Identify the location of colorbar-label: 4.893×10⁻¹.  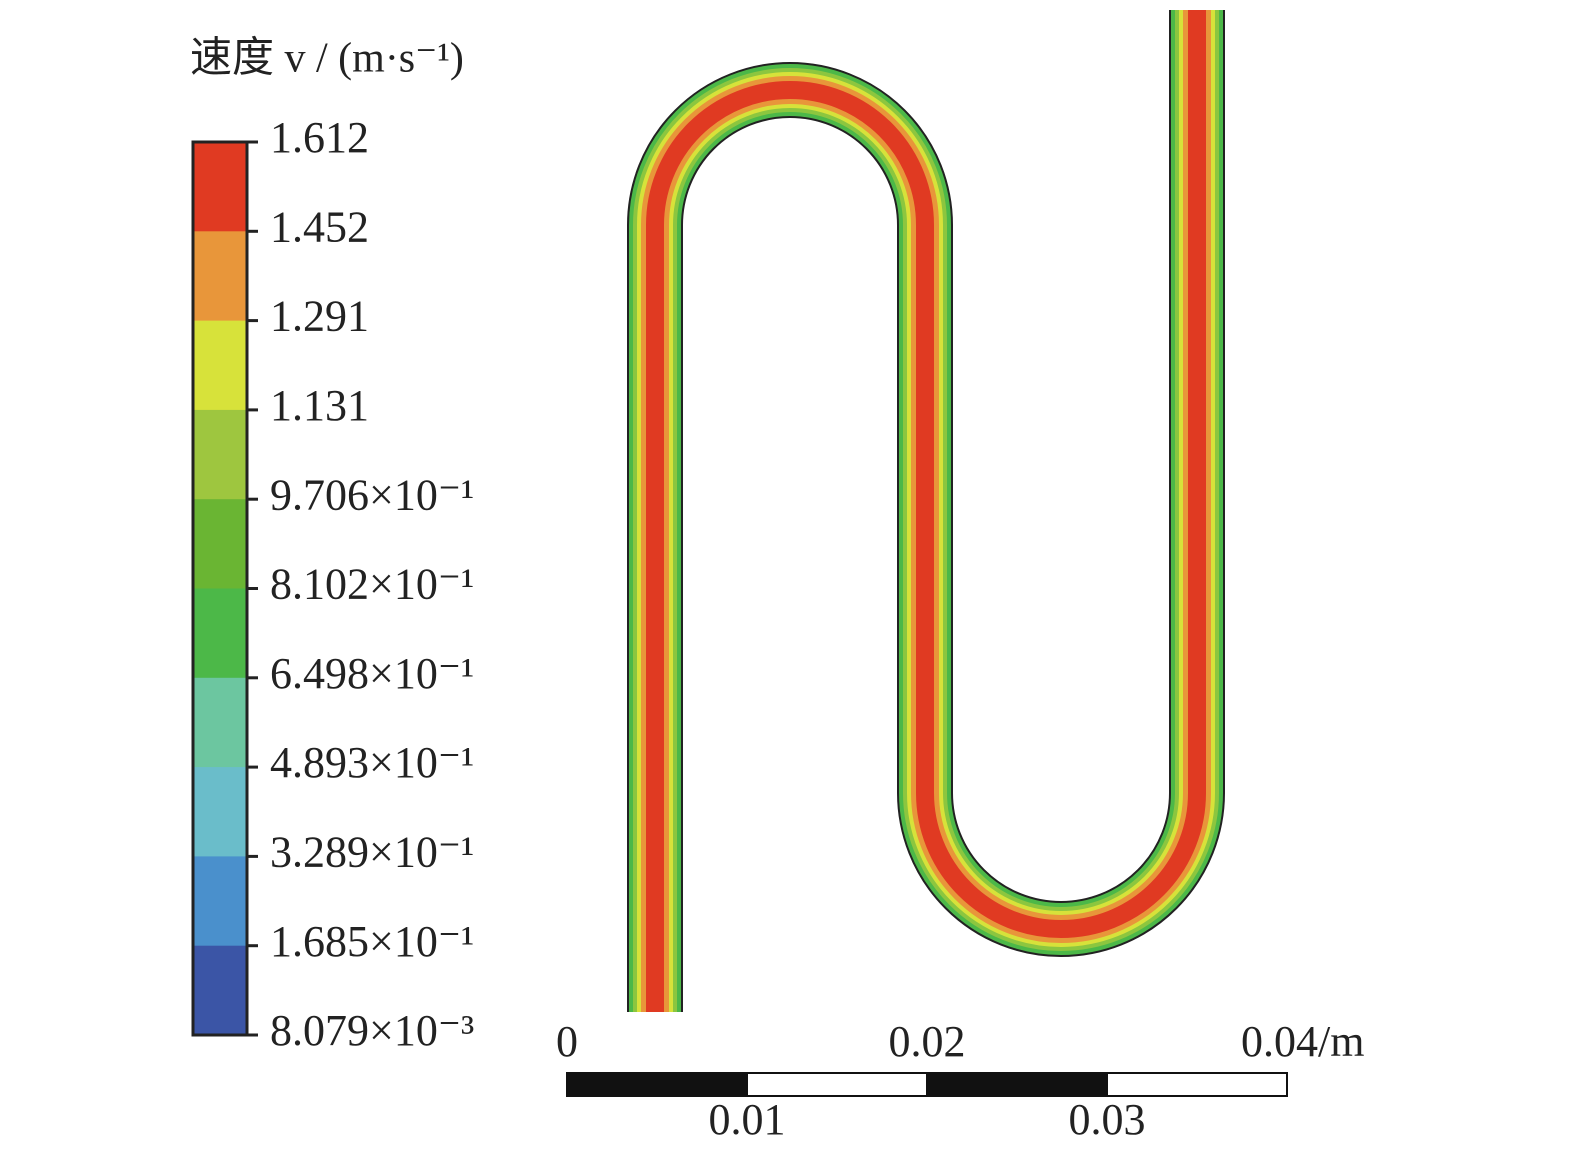
(372, 762).